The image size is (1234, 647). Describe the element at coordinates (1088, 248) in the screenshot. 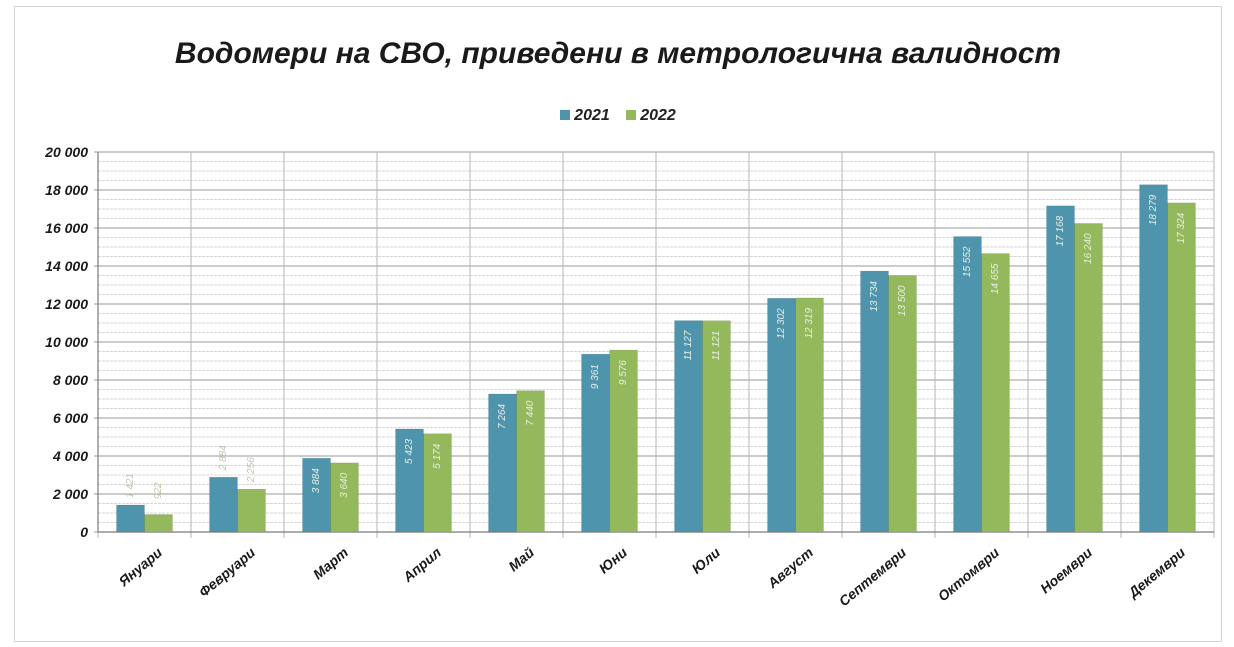

I see `data-label-2022-11: 16 240` at that location.